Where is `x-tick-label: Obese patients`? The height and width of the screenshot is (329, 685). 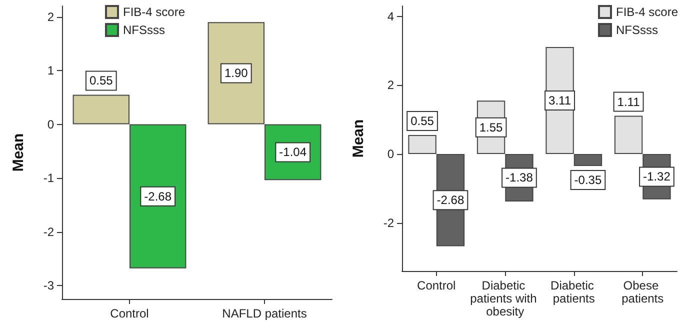 x-tick-label: Obese patients is located at coordinates (643, 292).